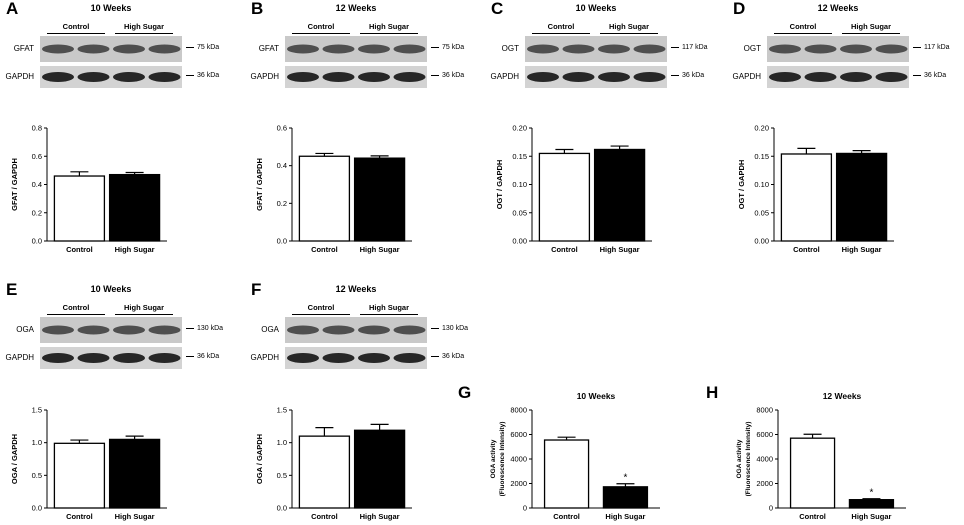 The height and width of the screenshot is (525, 964). I want to click on y-tick-label: 0.15, so click(761, 156).